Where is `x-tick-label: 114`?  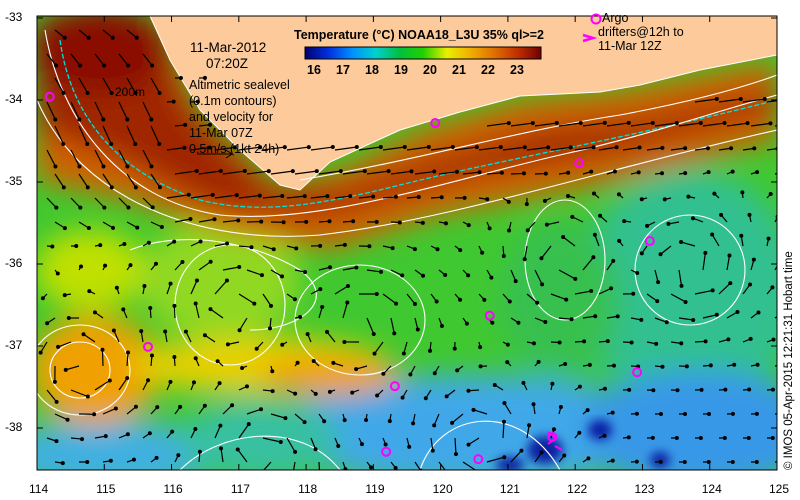 x-tick-label: 114 is located at coordinates (39, 489).